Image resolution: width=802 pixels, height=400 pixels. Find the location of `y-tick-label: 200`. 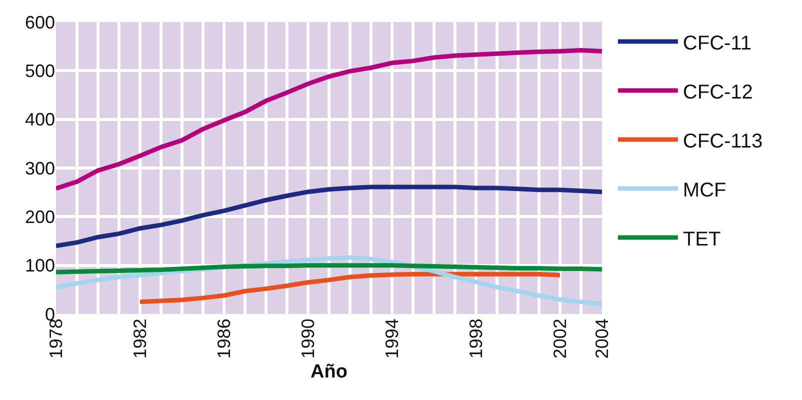

y-tick-label: 200 is located at coordinates (39, 216).